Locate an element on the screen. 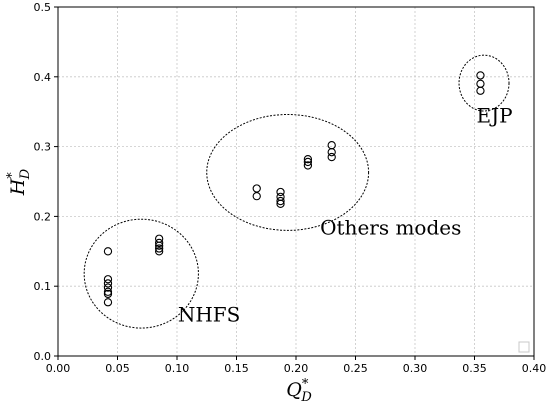 The image size is (550, 407). x-tick-label: 0.30 is located at coordinates (415, 368).